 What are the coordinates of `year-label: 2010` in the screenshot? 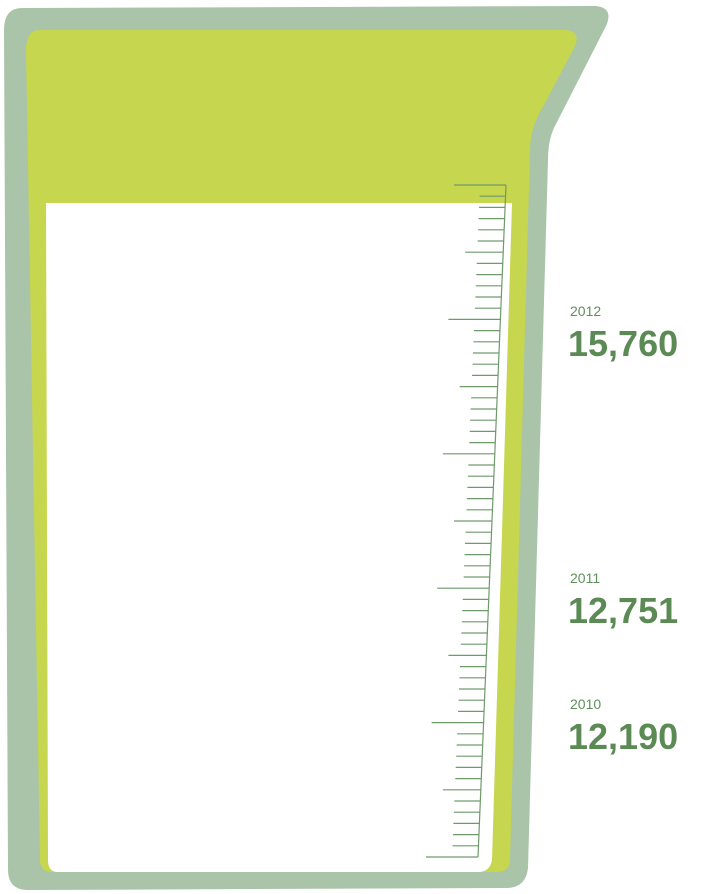 It's located at (585, 704).